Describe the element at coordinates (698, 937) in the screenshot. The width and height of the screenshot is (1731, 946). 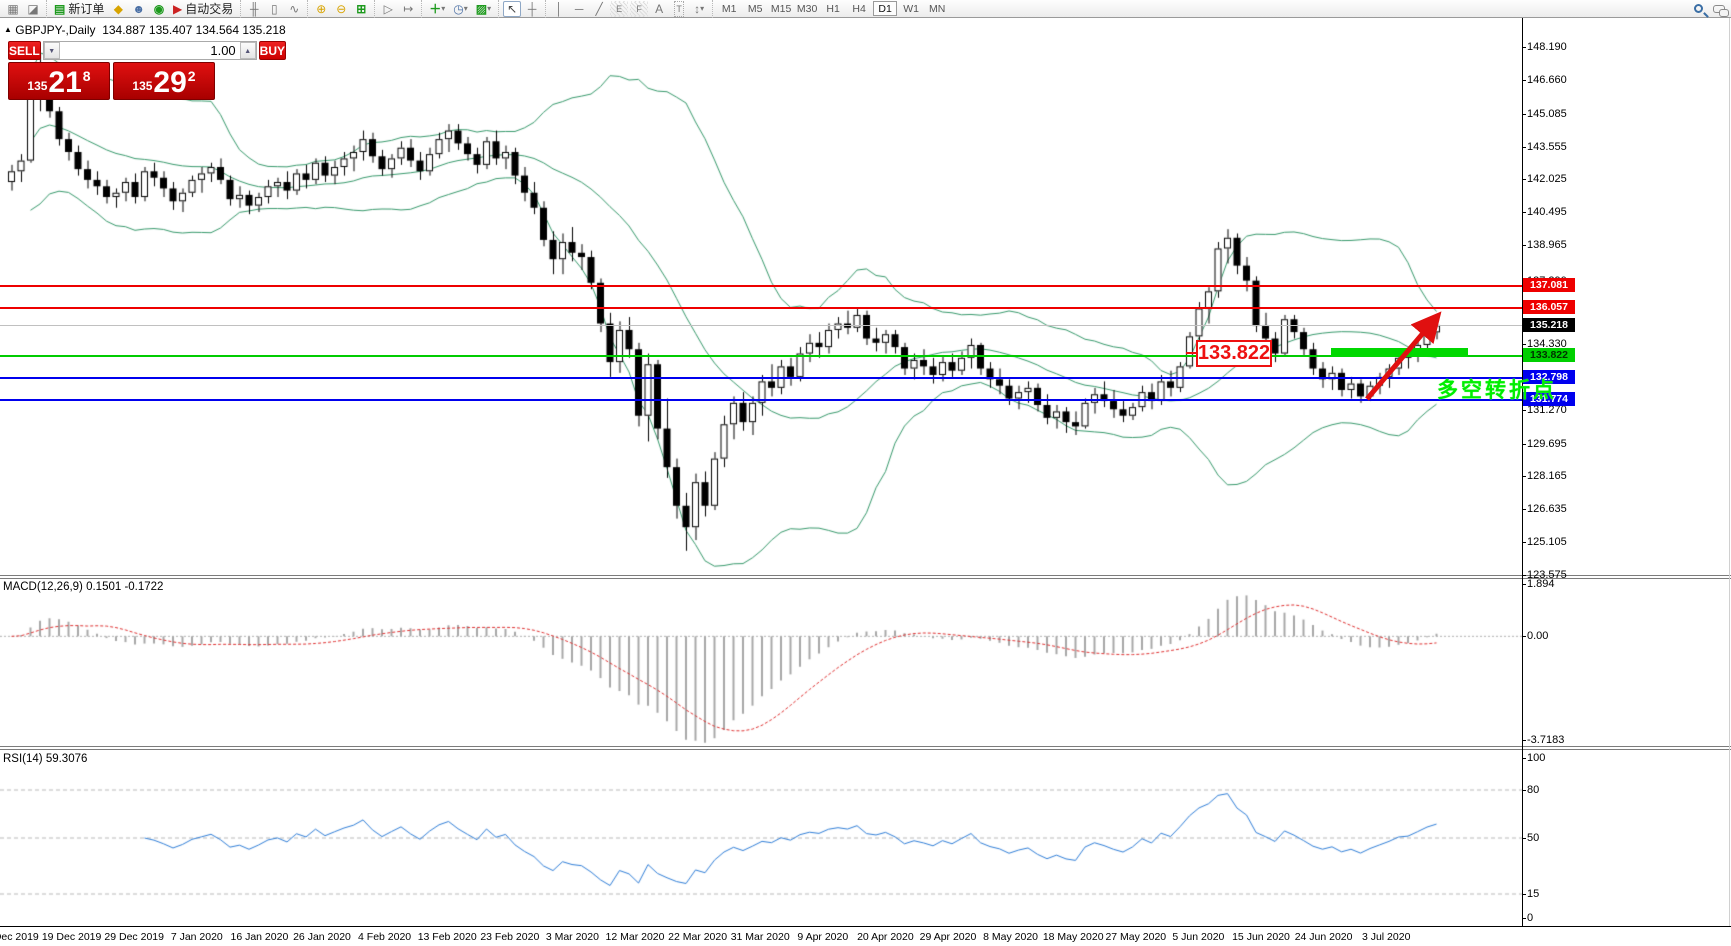
I see `date-label: 22 Mar 2020` at that location.